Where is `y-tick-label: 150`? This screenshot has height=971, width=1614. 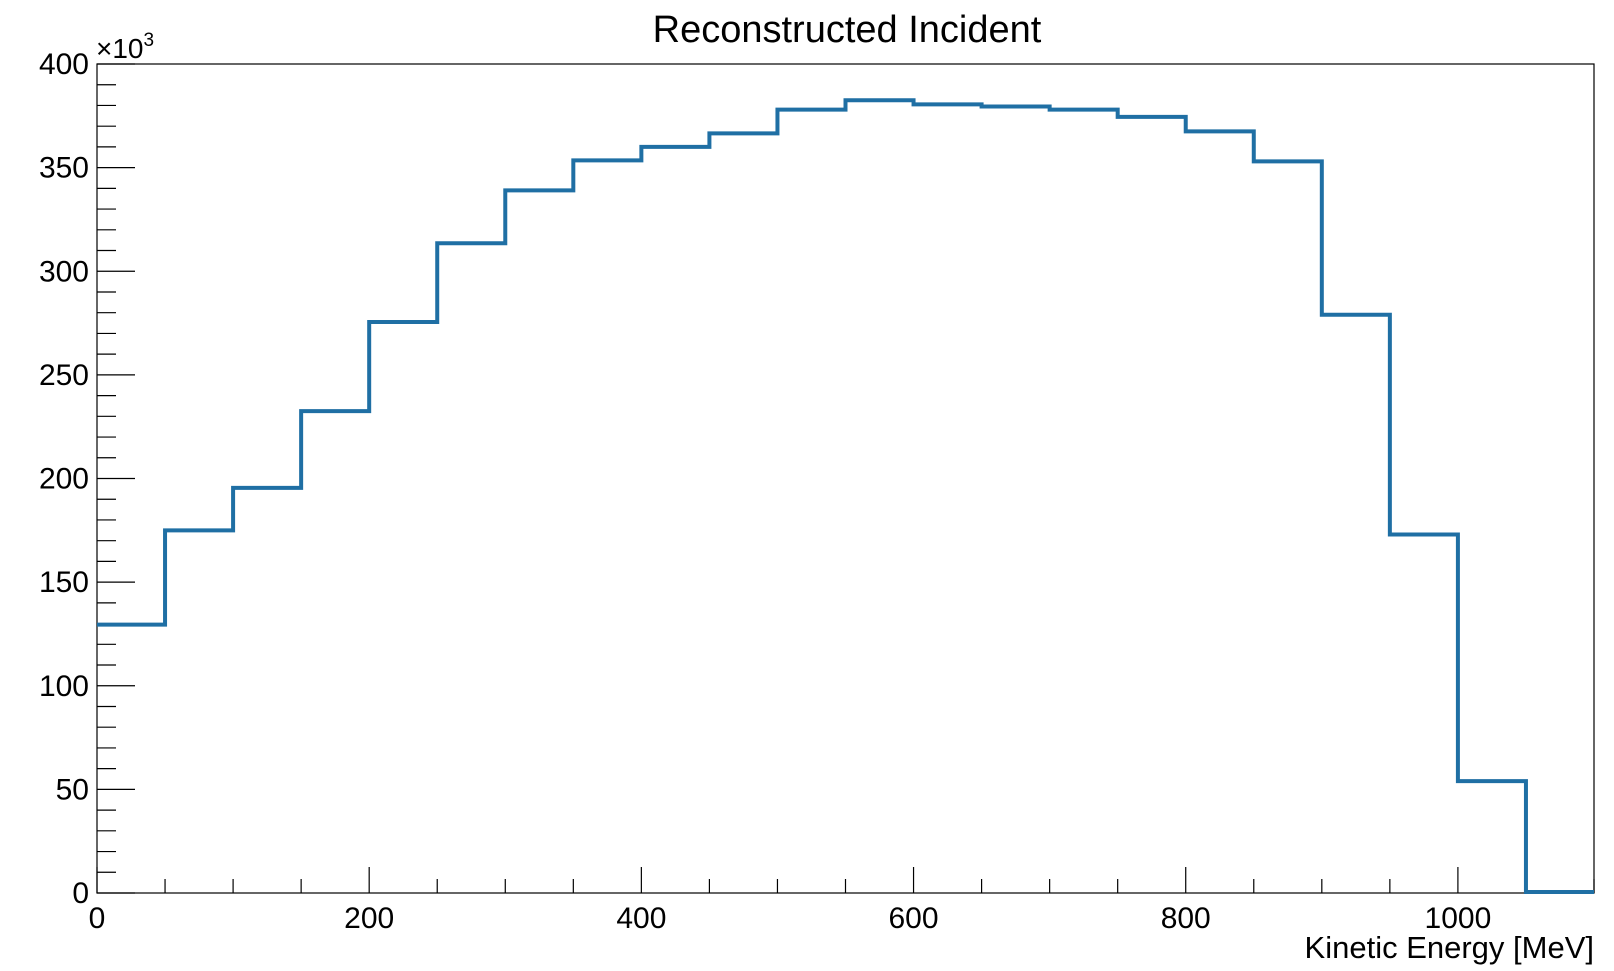 y-tick-label: 150 is located at coordinates (64, 582).